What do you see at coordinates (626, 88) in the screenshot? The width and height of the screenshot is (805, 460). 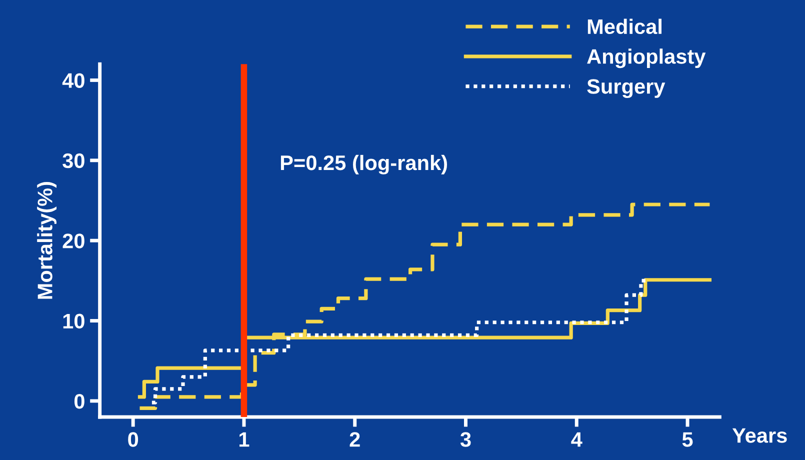 I see `legend-label: Surgery` at bounding box center [626, 88].